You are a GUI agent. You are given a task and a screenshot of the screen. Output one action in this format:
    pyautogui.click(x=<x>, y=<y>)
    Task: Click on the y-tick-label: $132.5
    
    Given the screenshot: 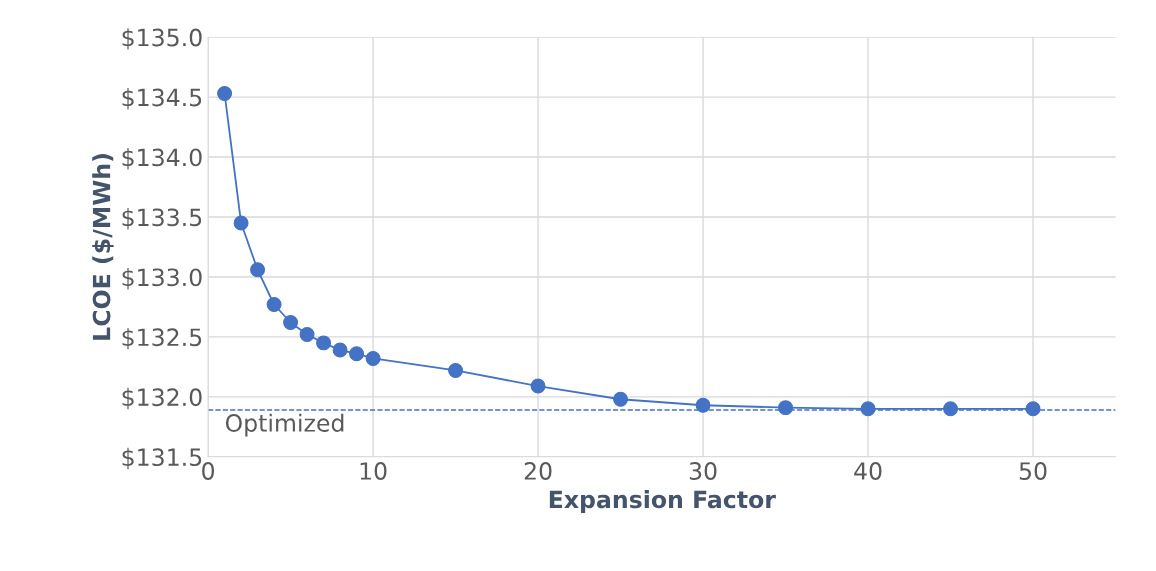 What is the action you would take?
    pyautogui.click(x=162, y=338)
    